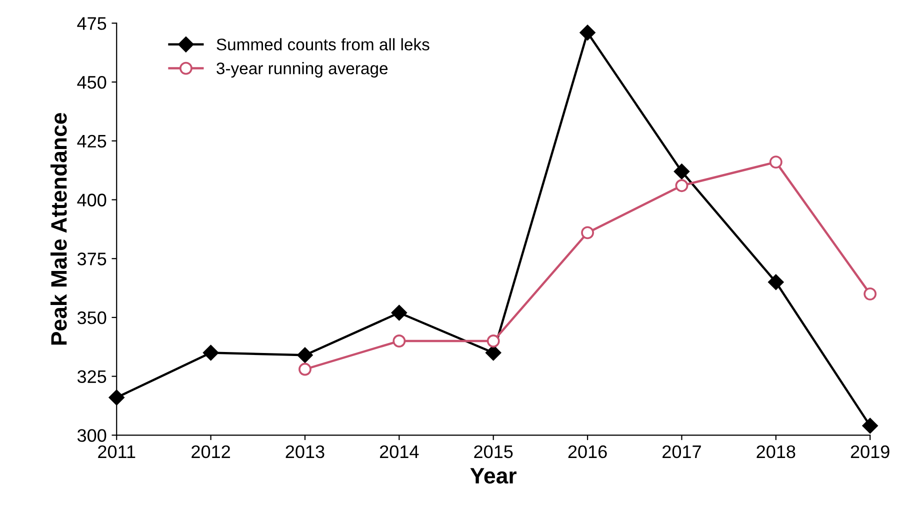  I want to click on x-tick-label: 2014, so click(399, 451).